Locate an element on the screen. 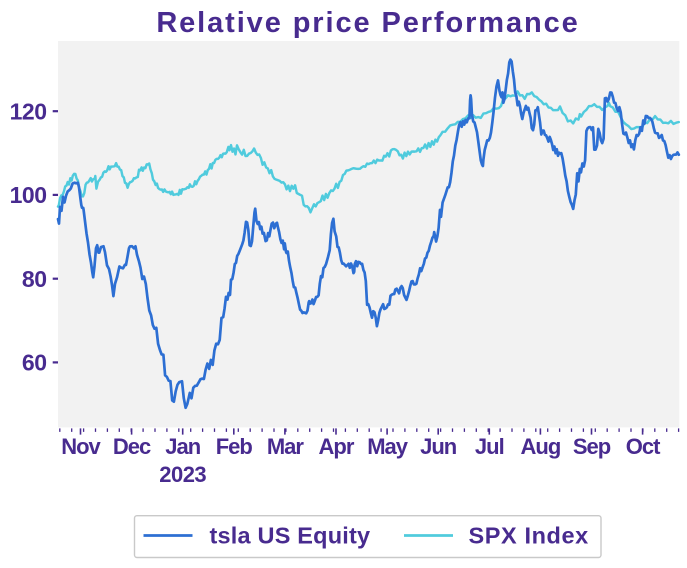 The image size is (687, 568). svg-text: Nov is located at coordinates (81, 446).